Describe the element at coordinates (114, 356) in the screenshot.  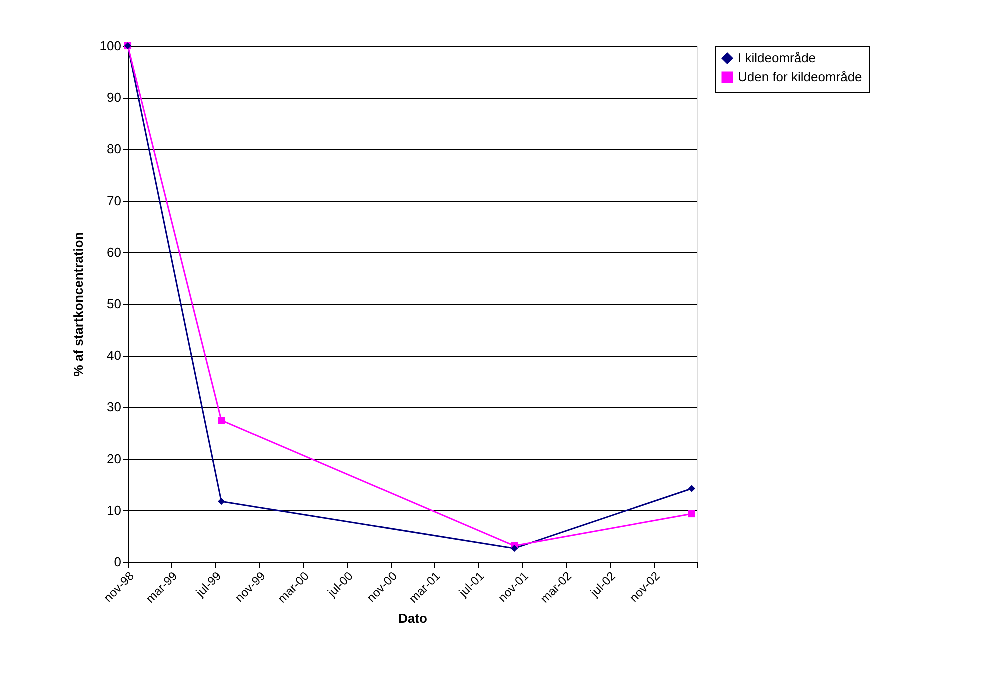
I see `y-tick-label: 40` at that location.